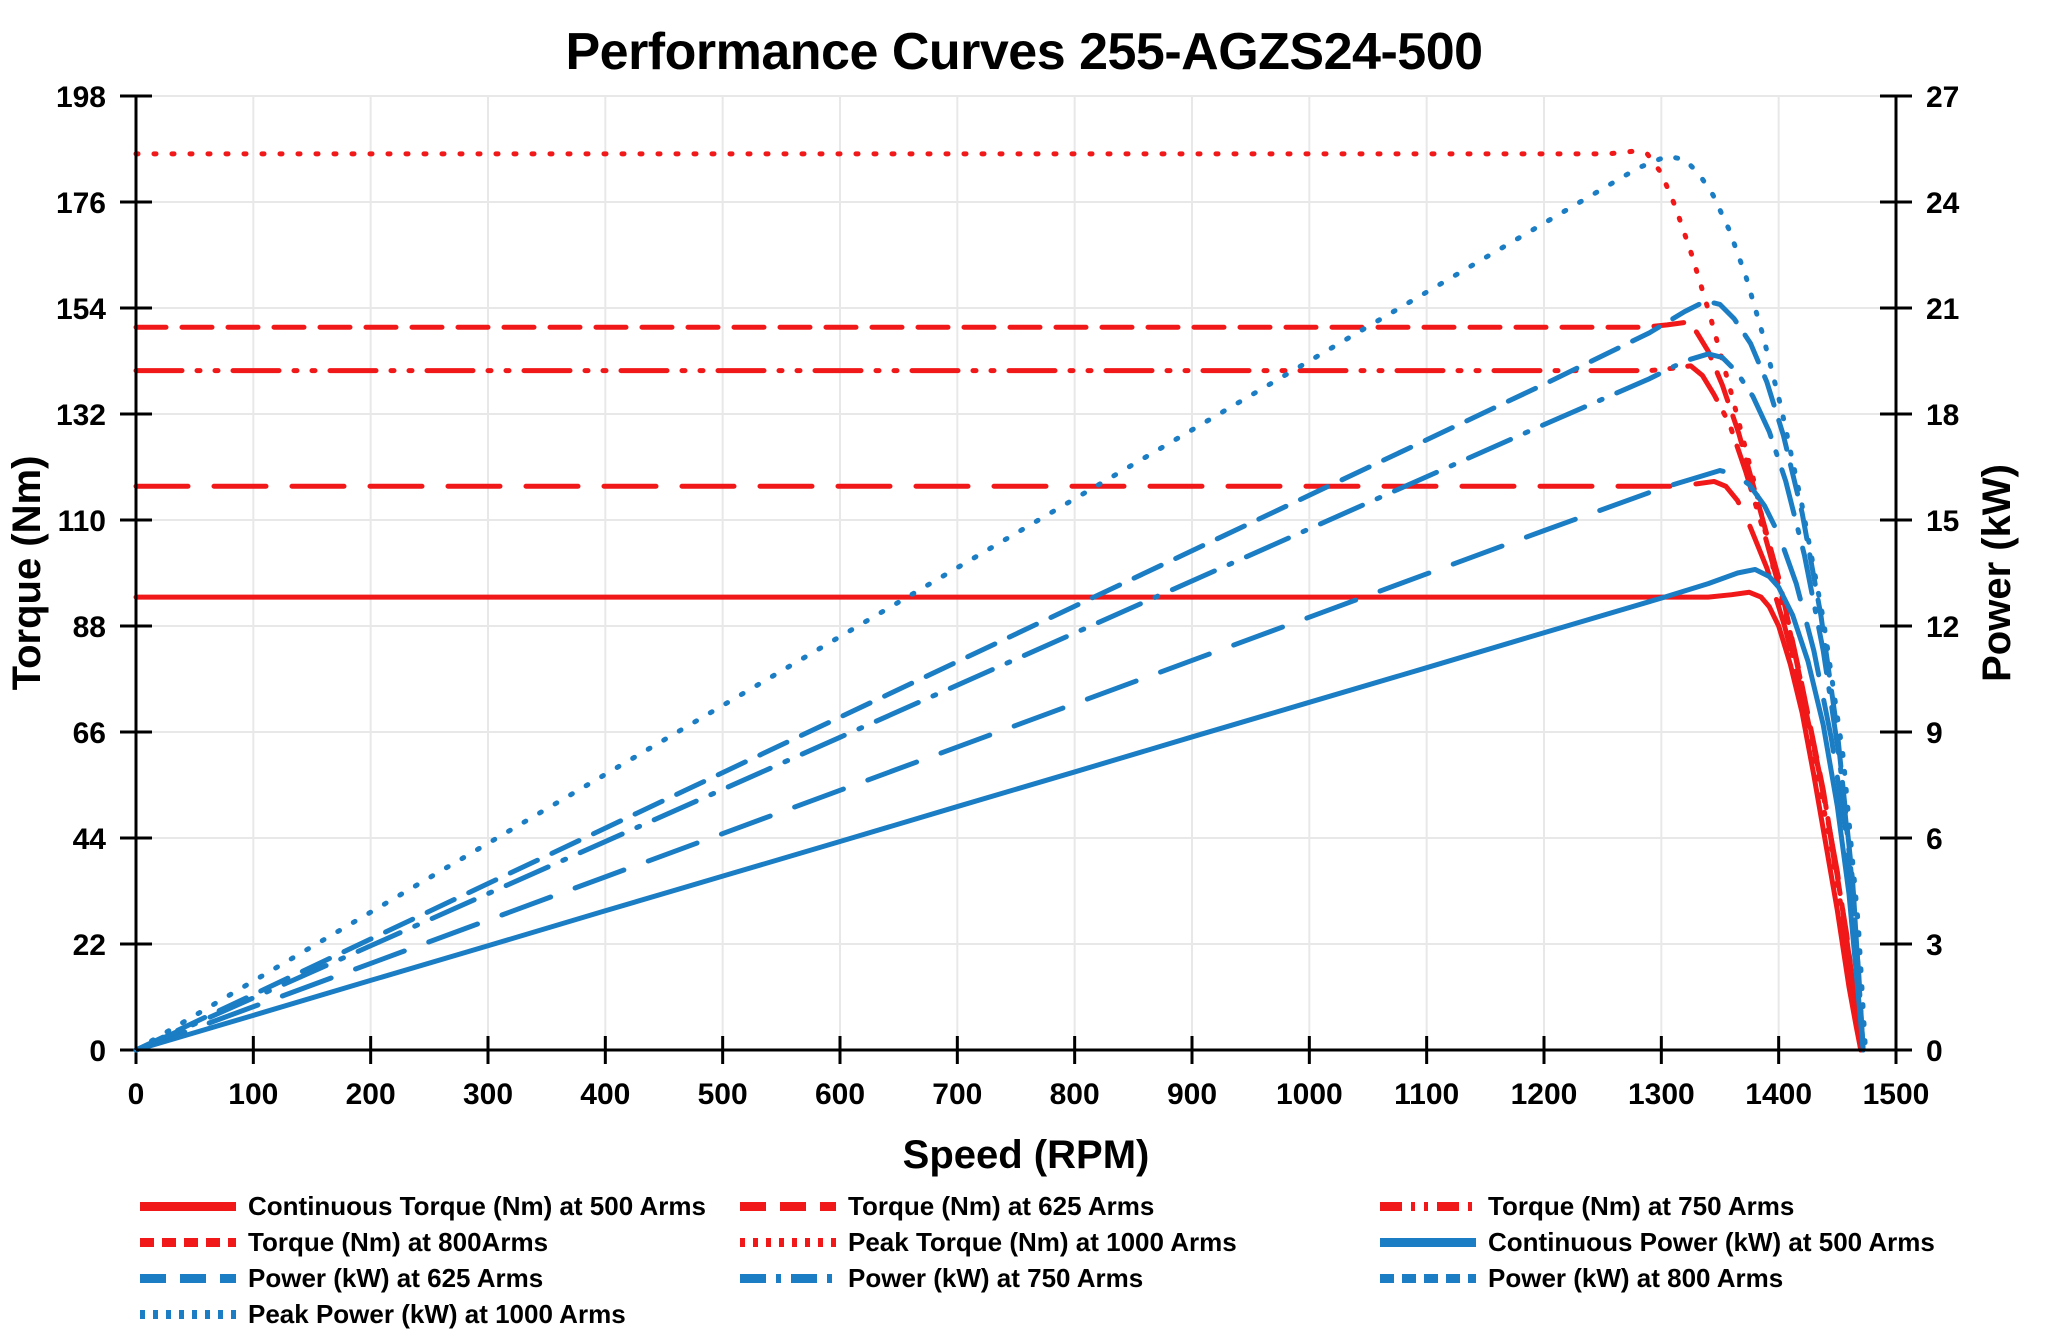  What do you see at coordinates (1711, 1241) in the screenshot?
I see `legend-item-label: Continuous Power (kW) at 500 Arms` at bounding box center [1711, 1241].